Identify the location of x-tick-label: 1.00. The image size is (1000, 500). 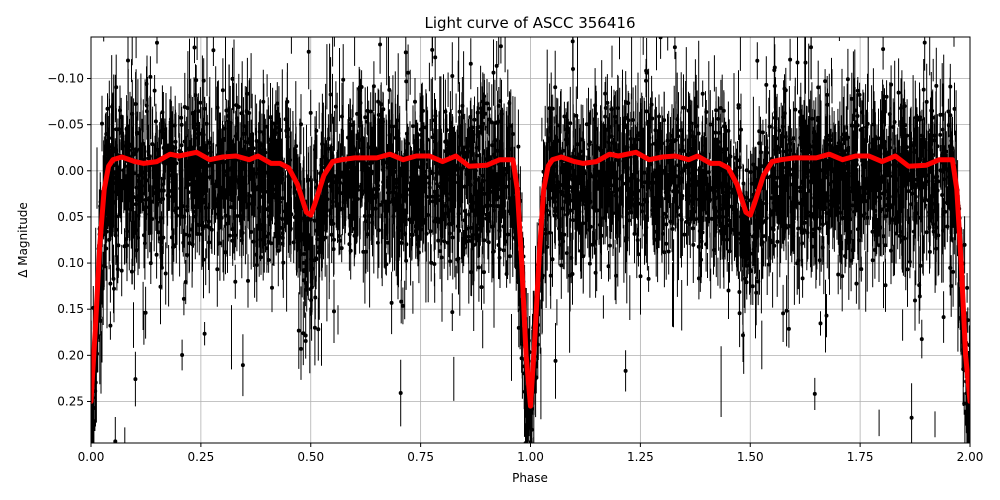
(530, 457).